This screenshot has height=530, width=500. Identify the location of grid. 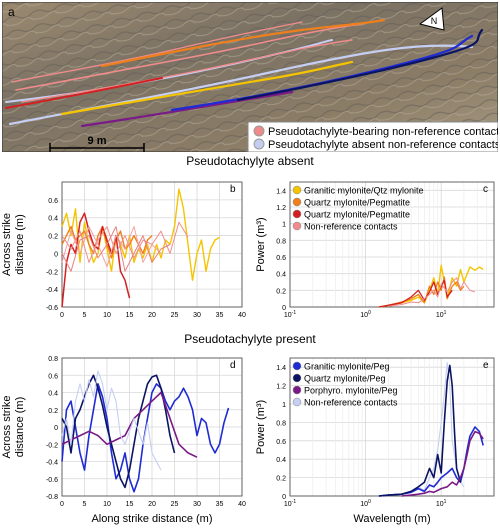
(152, 427).